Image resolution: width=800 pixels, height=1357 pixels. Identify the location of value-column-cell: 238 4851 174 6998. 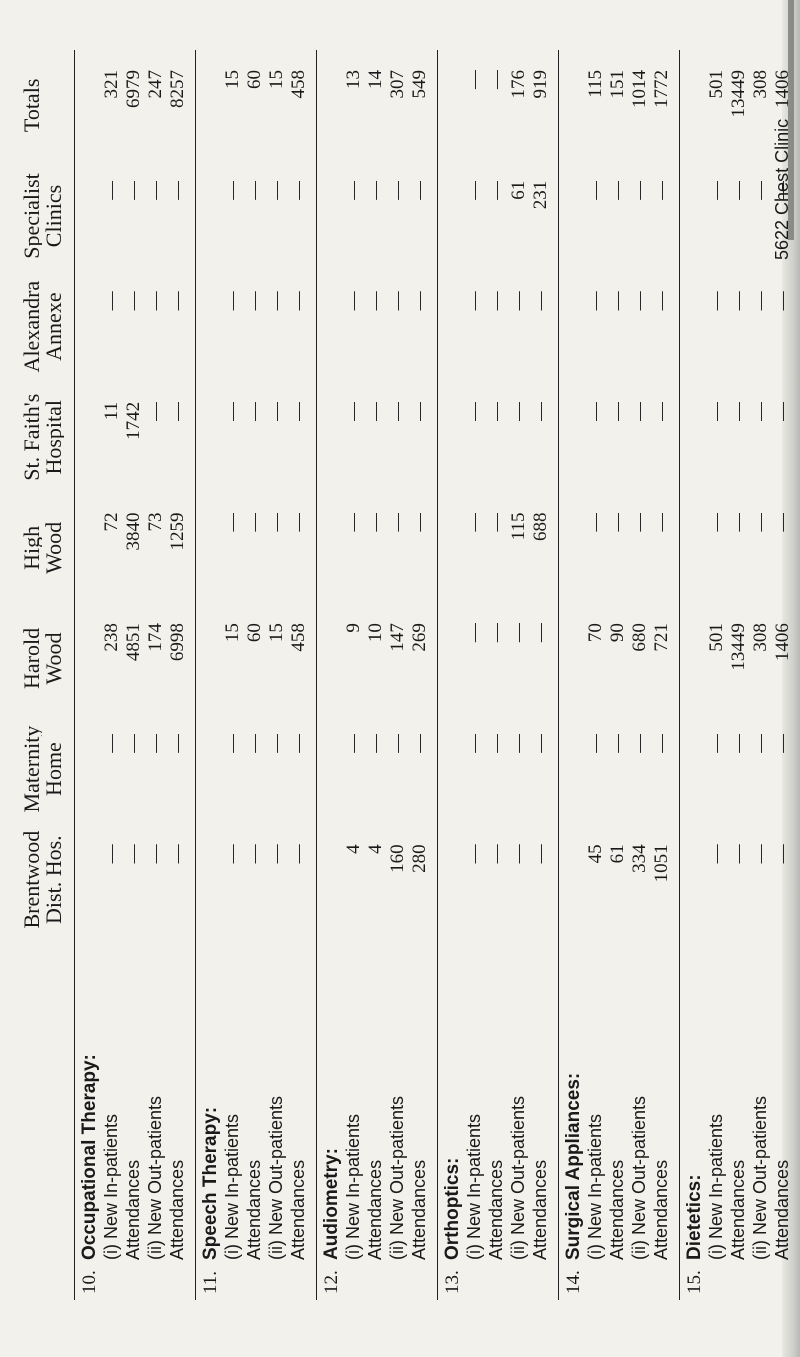
(135, 658).